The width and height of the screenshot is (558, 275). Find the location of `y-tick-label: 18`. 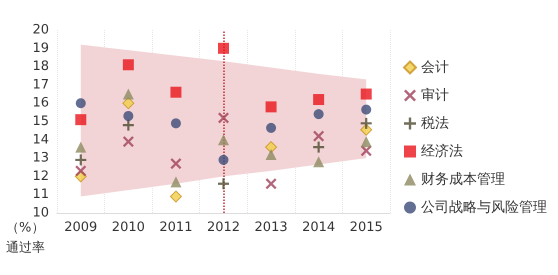

y-tick-label: 18 is located at coordinates (40, 66).